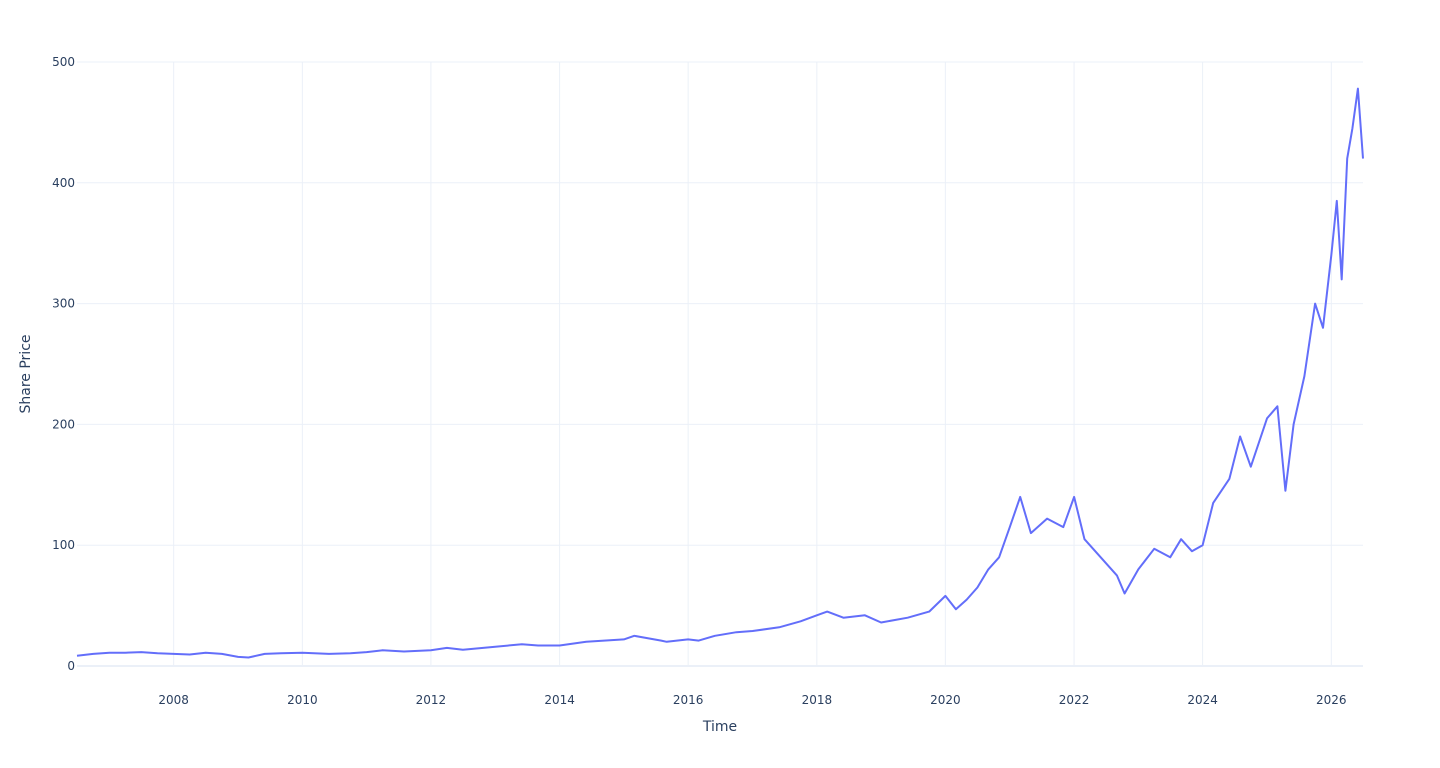  What do you see at coordinates (63, 424) in the screenshot?
I see `y-tick-label: 200` at bounding box center [63, 424].